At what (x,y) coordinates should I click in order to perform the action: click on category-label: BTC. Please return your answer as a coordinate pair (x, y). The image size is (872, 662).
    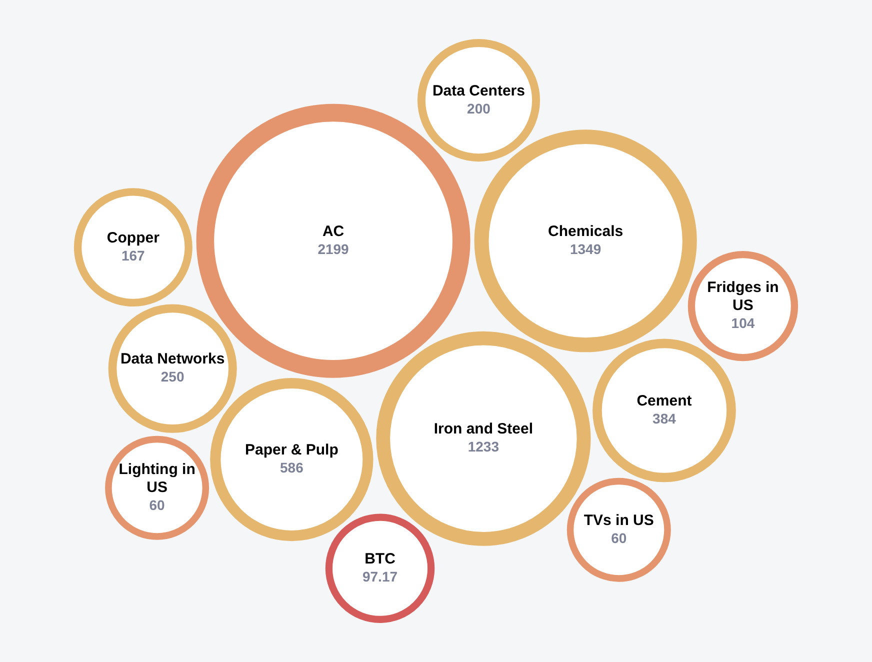
    Looking at the image, I should click on (380, 559).